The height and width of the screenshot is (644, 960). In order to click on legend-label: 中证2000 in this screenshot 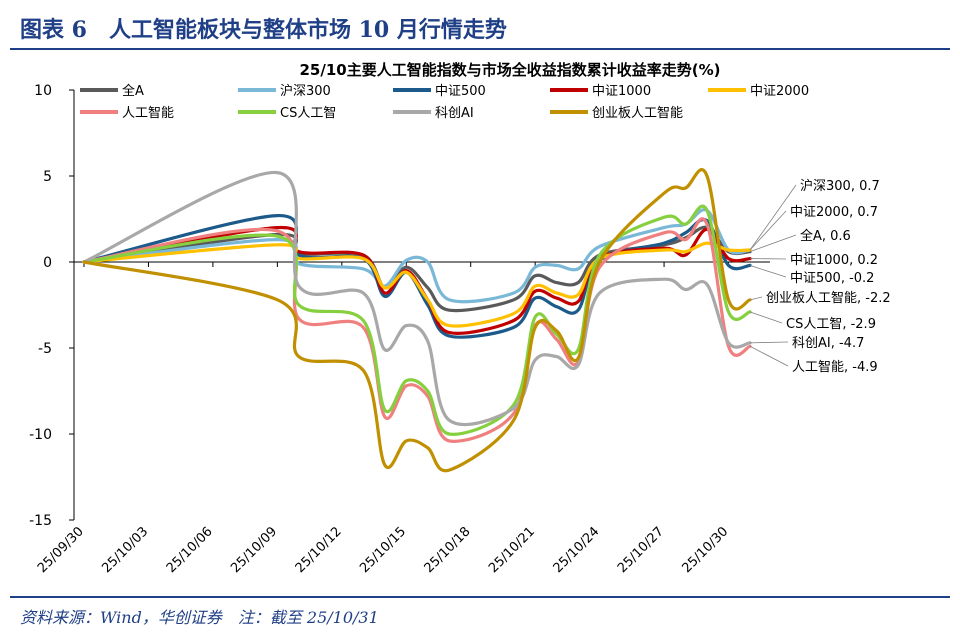, I will do `click(779, 91)`.